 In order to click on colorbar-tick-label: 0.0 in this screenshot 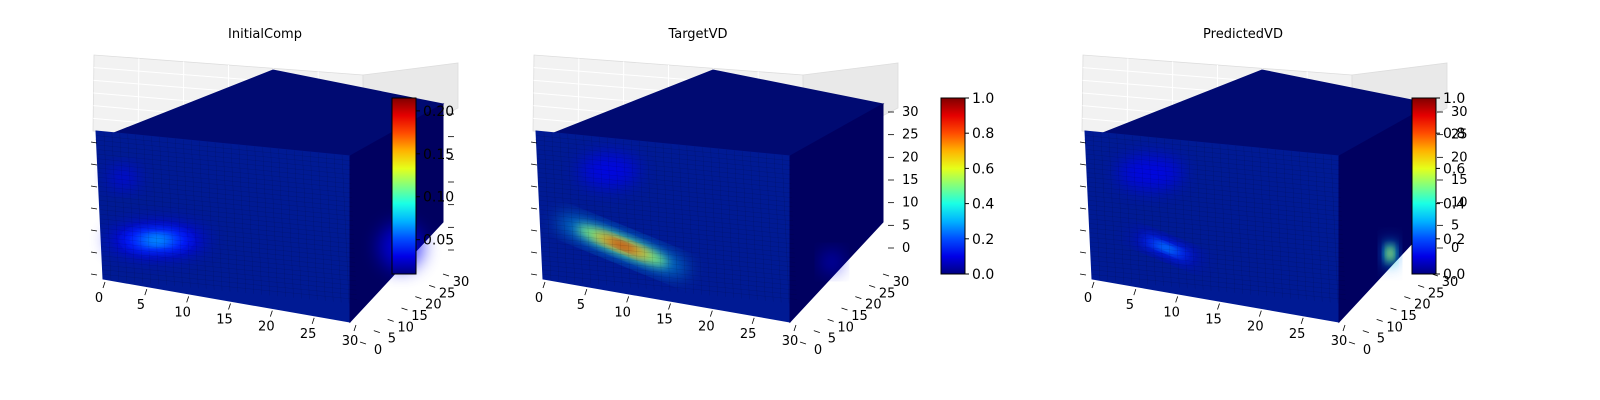, I will do `click(983, 275)`.